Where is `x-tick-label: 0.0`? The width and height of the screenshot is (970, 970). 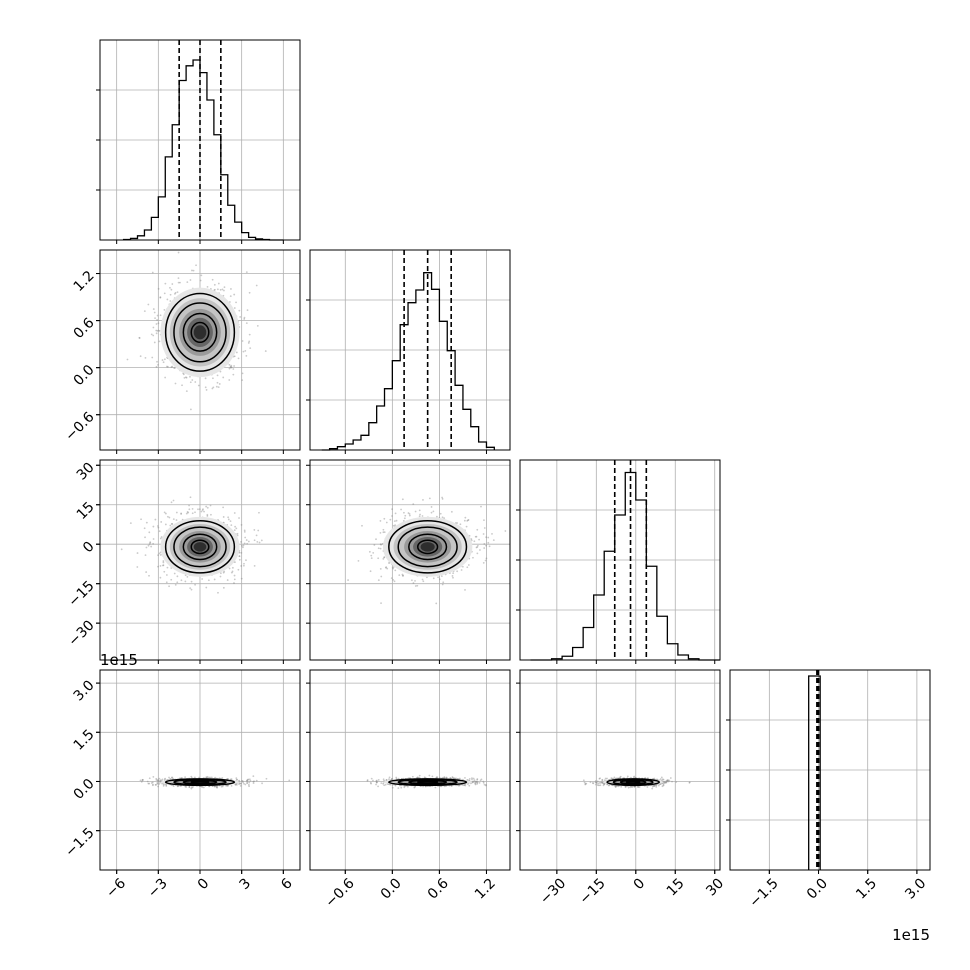 x-tick-label: 0.0 is located at coordinates (817, 888).